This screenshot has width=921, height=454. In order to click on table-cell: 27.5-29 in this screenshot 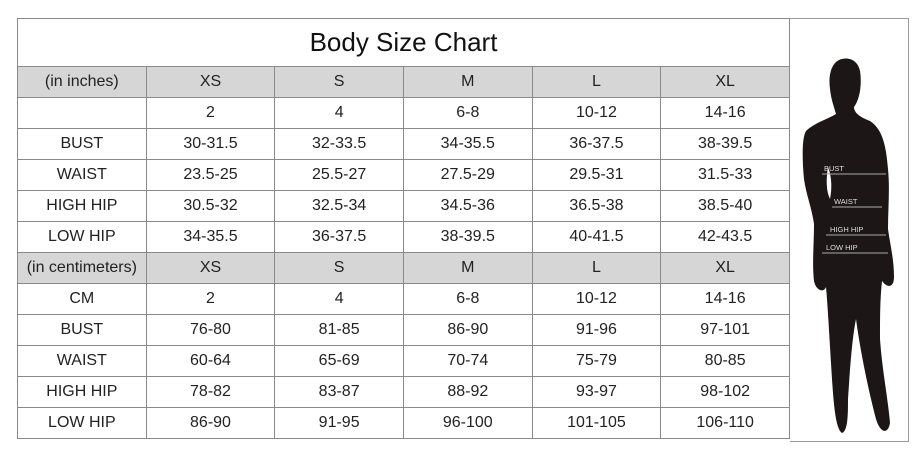, I will do `click(467, 175)`.